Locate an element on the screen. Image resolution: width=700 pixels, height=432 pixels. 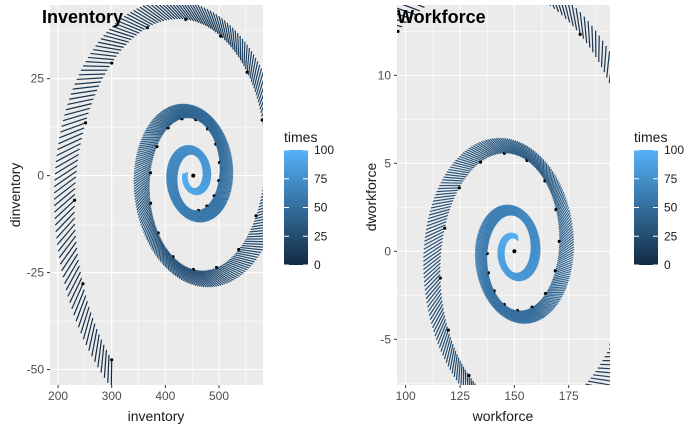
colorbar-tick-label: 75 is located at coordinates (671, 179).